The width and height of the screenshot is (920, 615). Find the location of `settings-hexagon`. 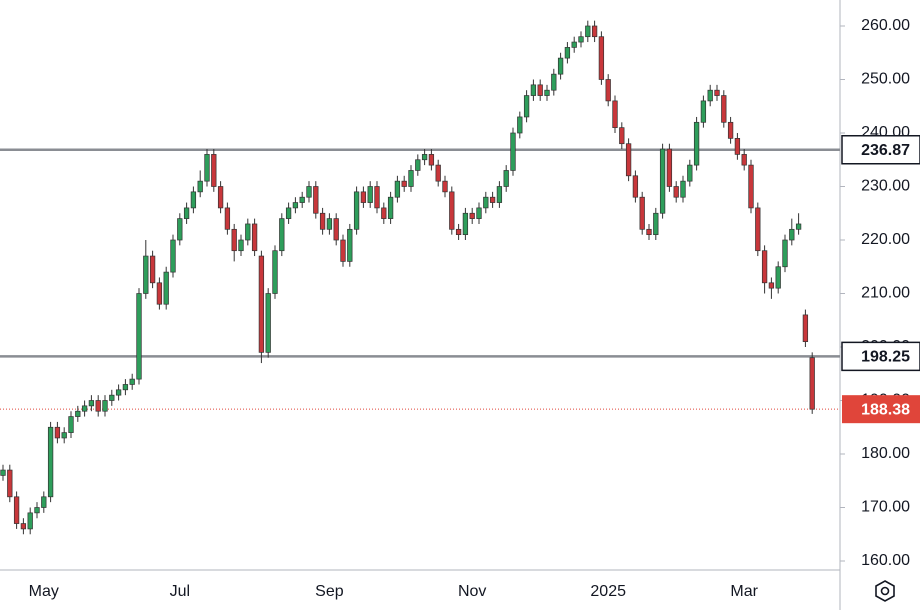

settings-hexagon is located at coordinates (885, 591).